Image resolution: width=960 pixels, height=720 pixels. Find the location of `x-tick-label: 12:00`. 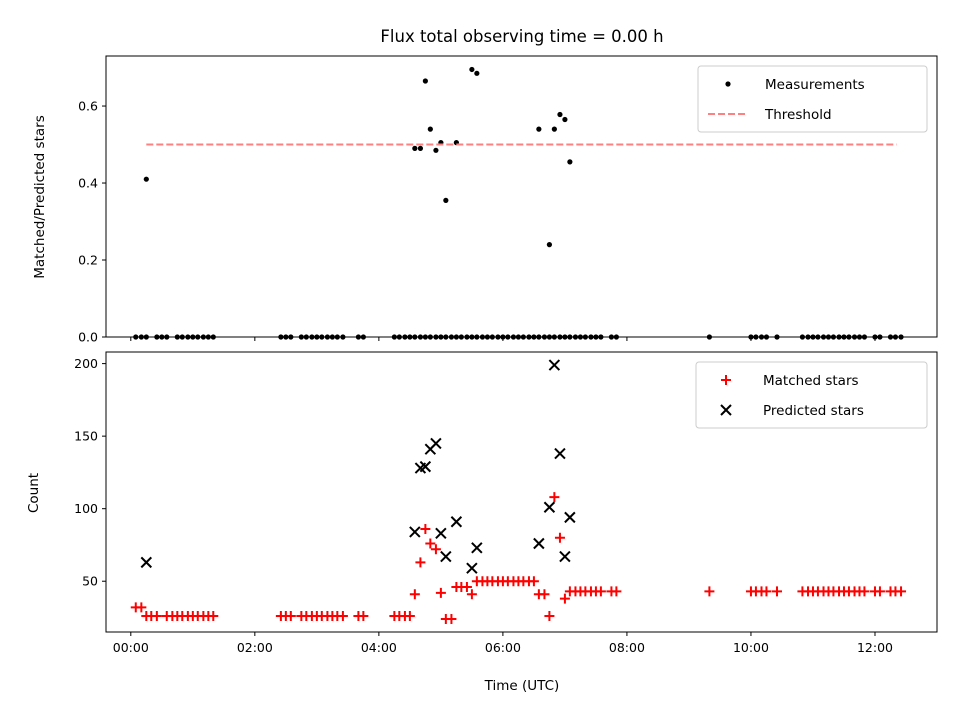

x-tick-label: 12:00 is located at coordinates (875, 647).